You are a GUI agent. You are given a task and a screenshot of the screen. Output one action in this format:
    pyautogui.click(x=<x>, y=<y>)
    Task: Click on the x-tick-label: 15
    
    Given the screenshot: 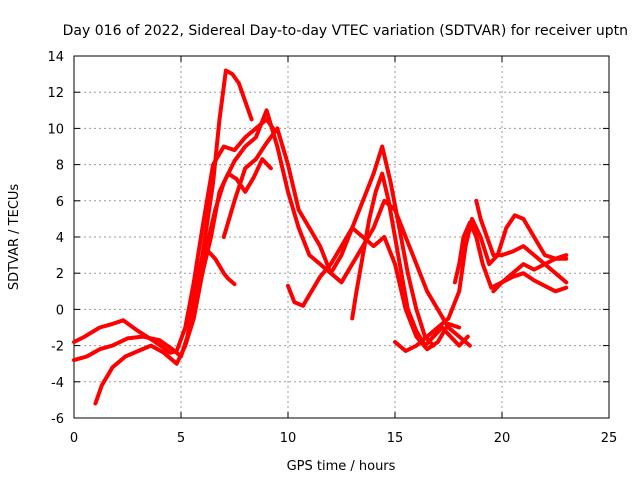 What is the action you would take?
    pyautogui.click(x=395, y=438)
    